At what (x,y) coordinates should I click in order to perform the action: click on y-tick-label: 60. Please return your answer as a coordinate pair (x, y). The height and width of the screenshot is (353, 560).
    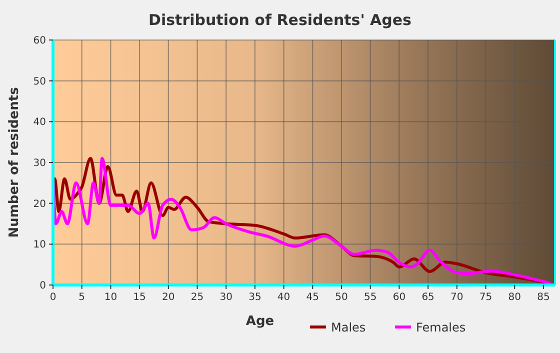
    Looking at the image, I should click on (39, 41).